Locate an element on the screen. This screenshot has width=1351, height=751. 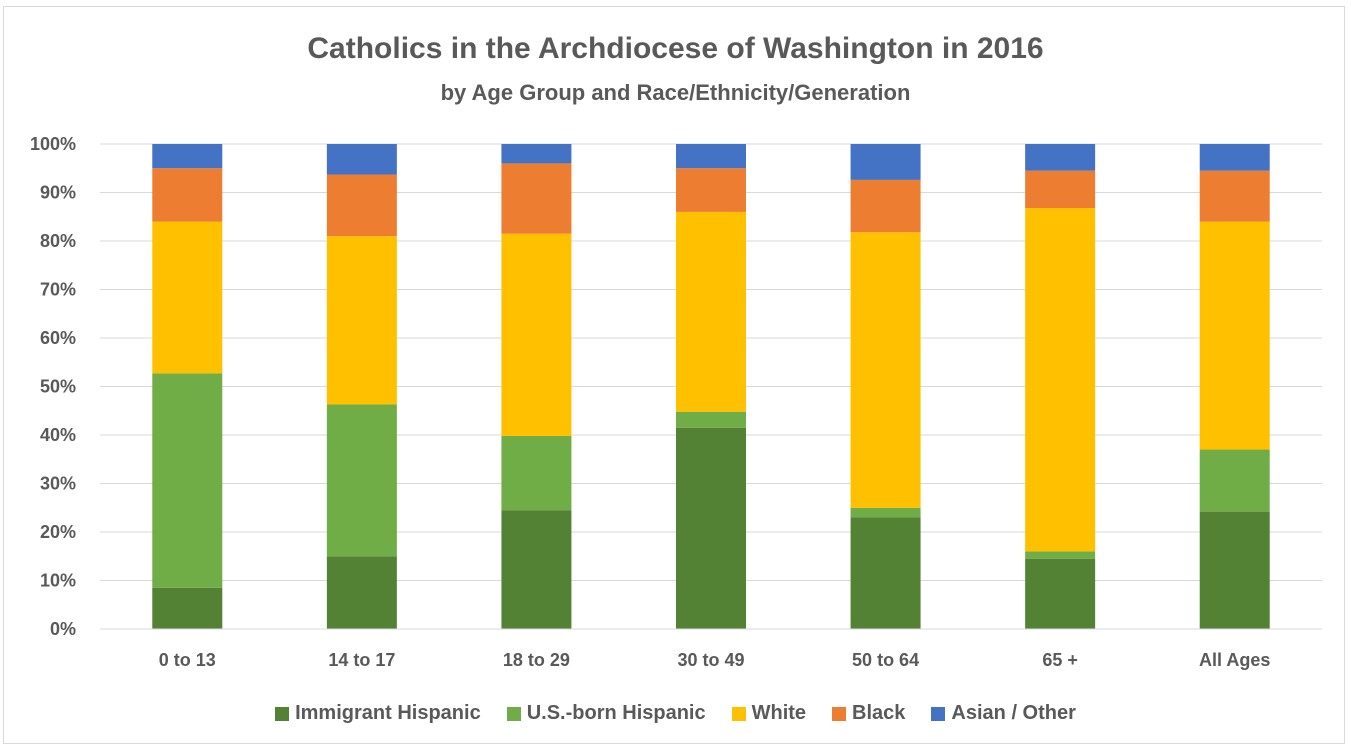
y-tick-label: 50% is located at coordinates (58, 387).